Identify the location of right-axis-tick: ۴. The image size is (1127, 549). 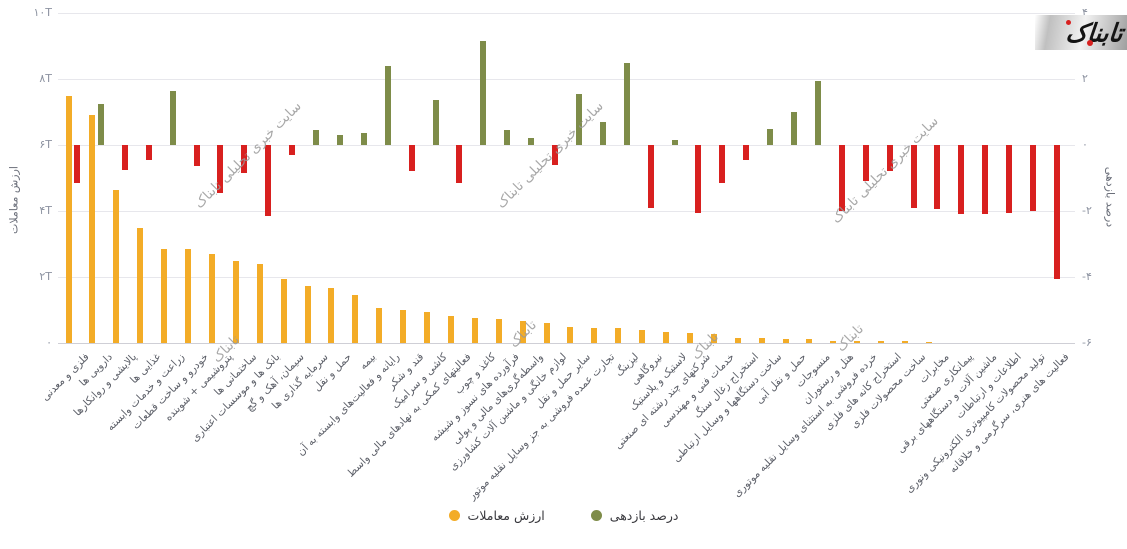
(1085, 12).